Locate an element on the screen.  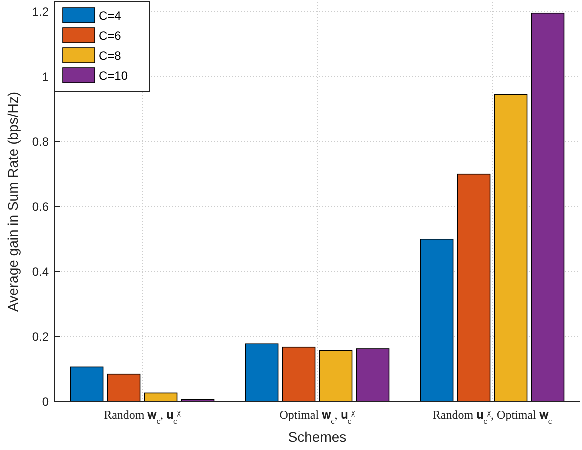
y-tick-label: 0 is located at coordinates (46, 402).